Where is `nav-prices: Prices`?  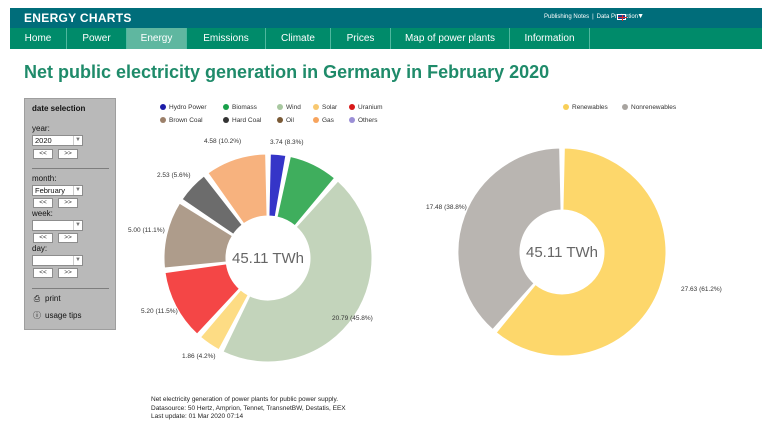 nav-prices: Prices is located at coordinates (361, 38).